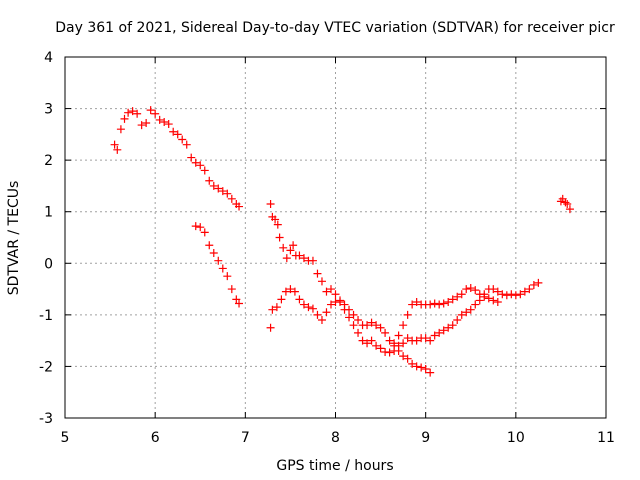 The width and height of the screenshot is (640, 480). Describe the element at coordinates (46, 316) in the screenshot. I see `y-tick-label: -1` at that location.